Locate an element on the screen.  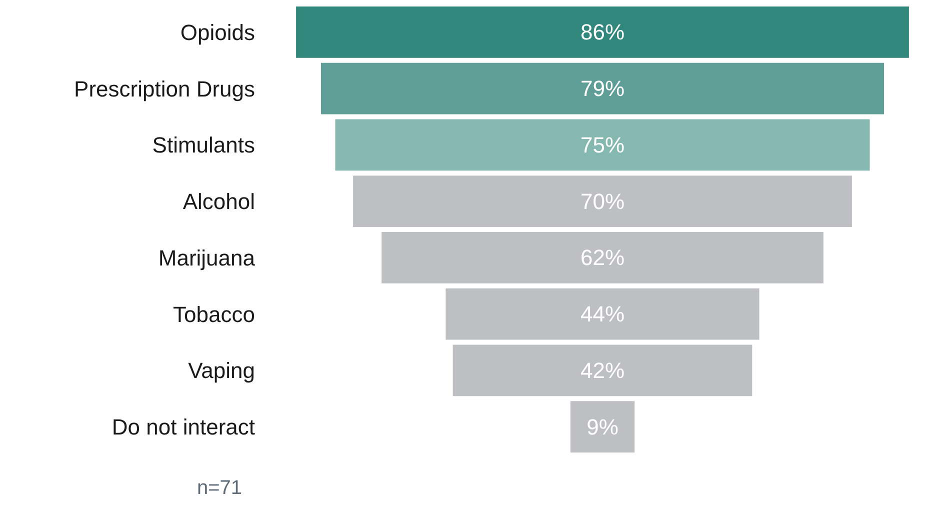
category-label: Prescription Drugs is located at coordinates (164, 89).